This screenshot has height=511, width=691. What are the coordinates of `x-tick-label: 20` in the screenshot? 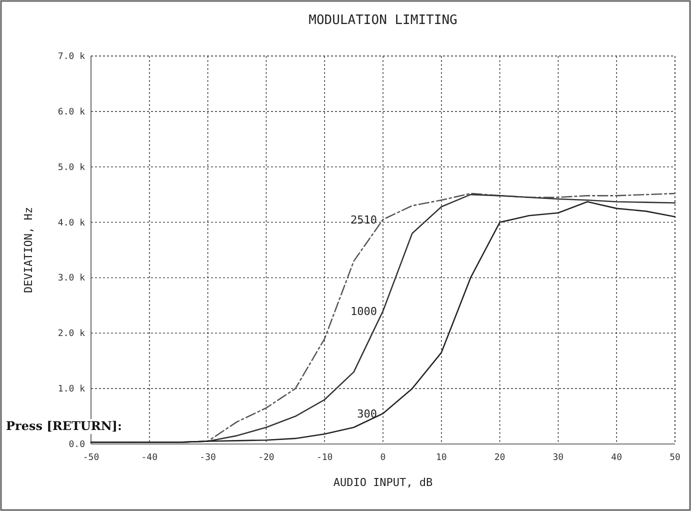 It's located at (500, 458).